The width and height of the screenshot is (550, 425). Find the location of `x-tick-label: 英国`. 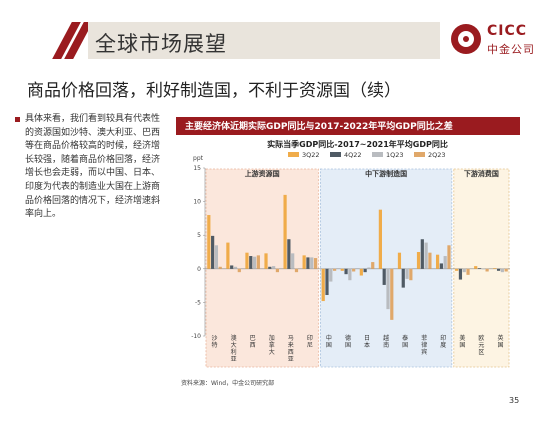

x-tick-label: 英国 is located at coordinates (500, 341).